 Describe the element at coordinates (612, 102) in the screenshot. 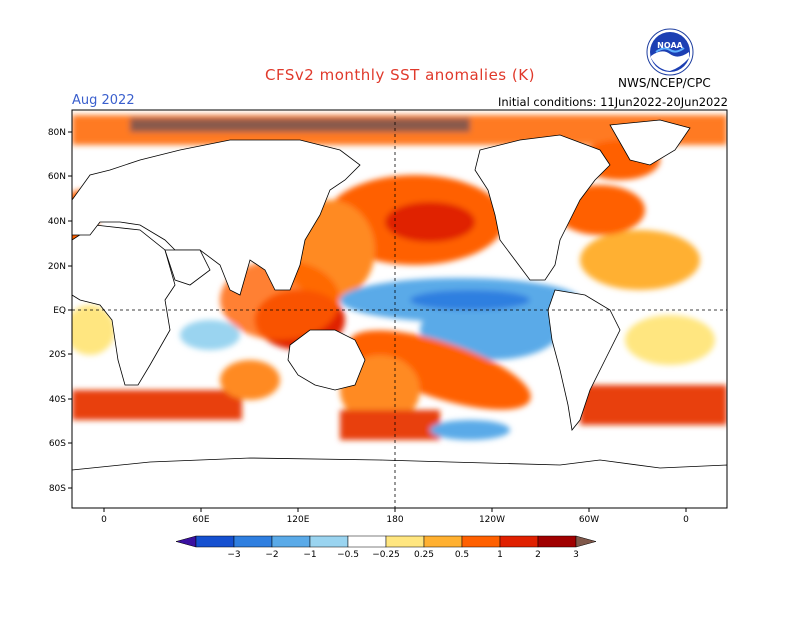

I see `initial-conditions: Initial conditions: 11Jun2022-20Jun2022` at that location.